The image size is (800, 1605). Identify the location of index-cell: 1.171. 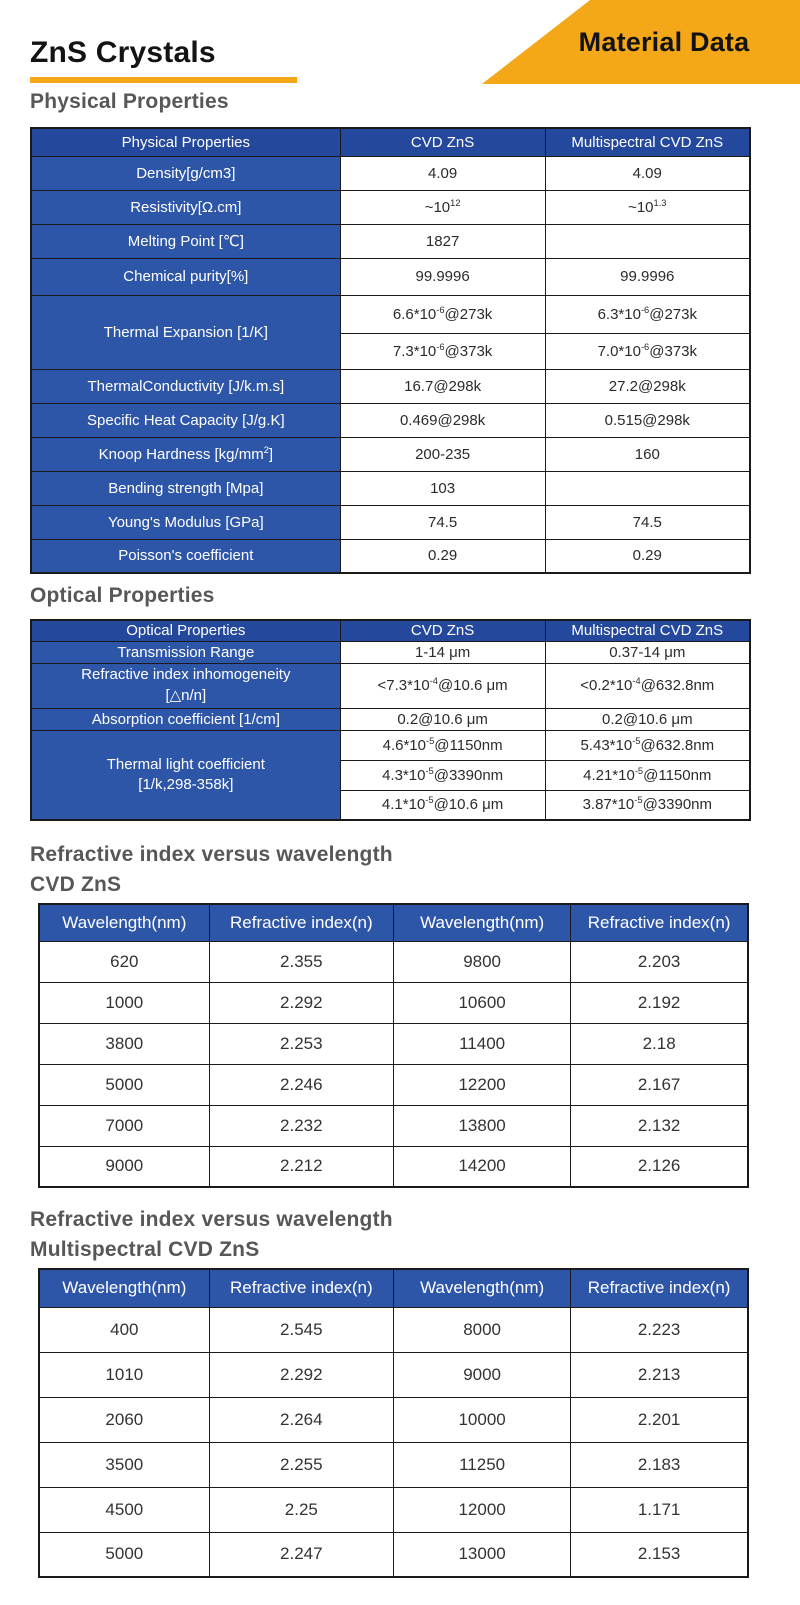
(659, 1509).